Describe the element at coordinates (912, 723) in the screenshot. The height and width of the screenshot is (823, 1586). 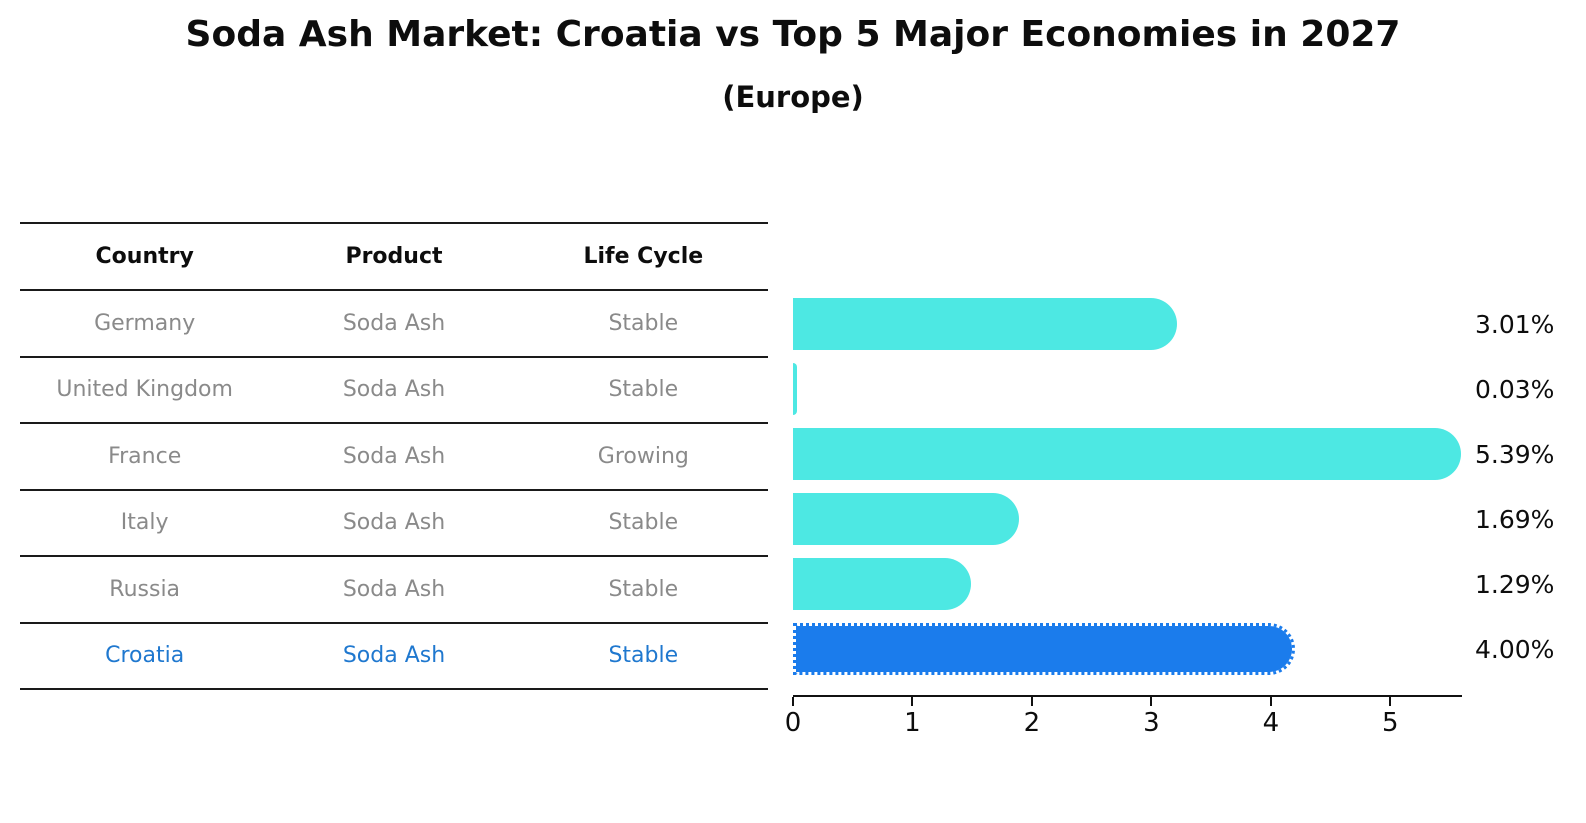
I see `tick-label: 1` at that location.